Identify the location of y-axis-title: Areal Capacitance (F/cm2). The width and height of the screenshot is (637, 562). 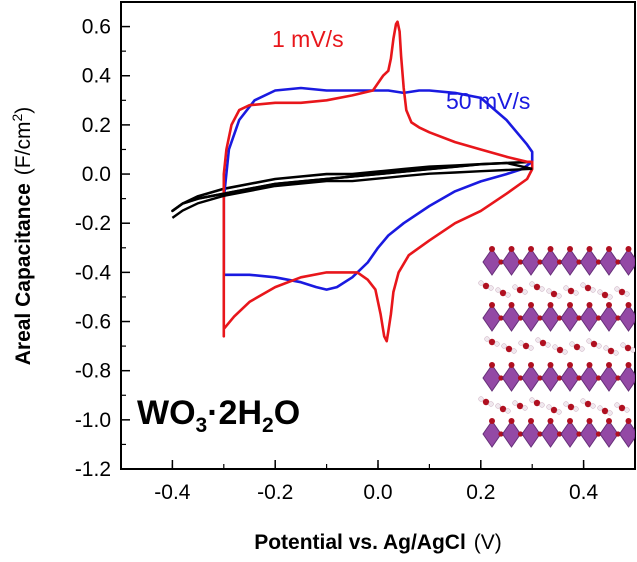
(22, 236).